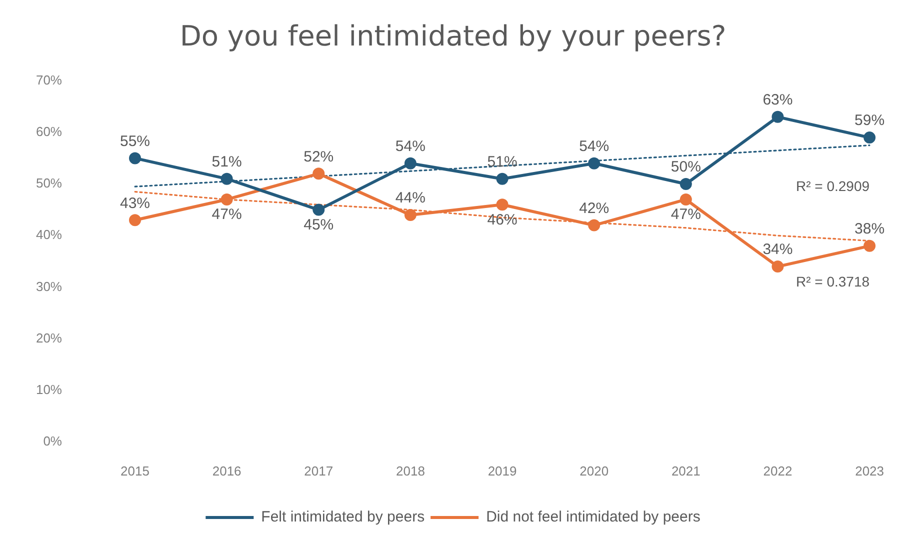 The width and height of the screenshot is (906, 535). Describe the element at coordinates (502, 470) in the screenshot. I see `x-tick-label: 2019` at that location.